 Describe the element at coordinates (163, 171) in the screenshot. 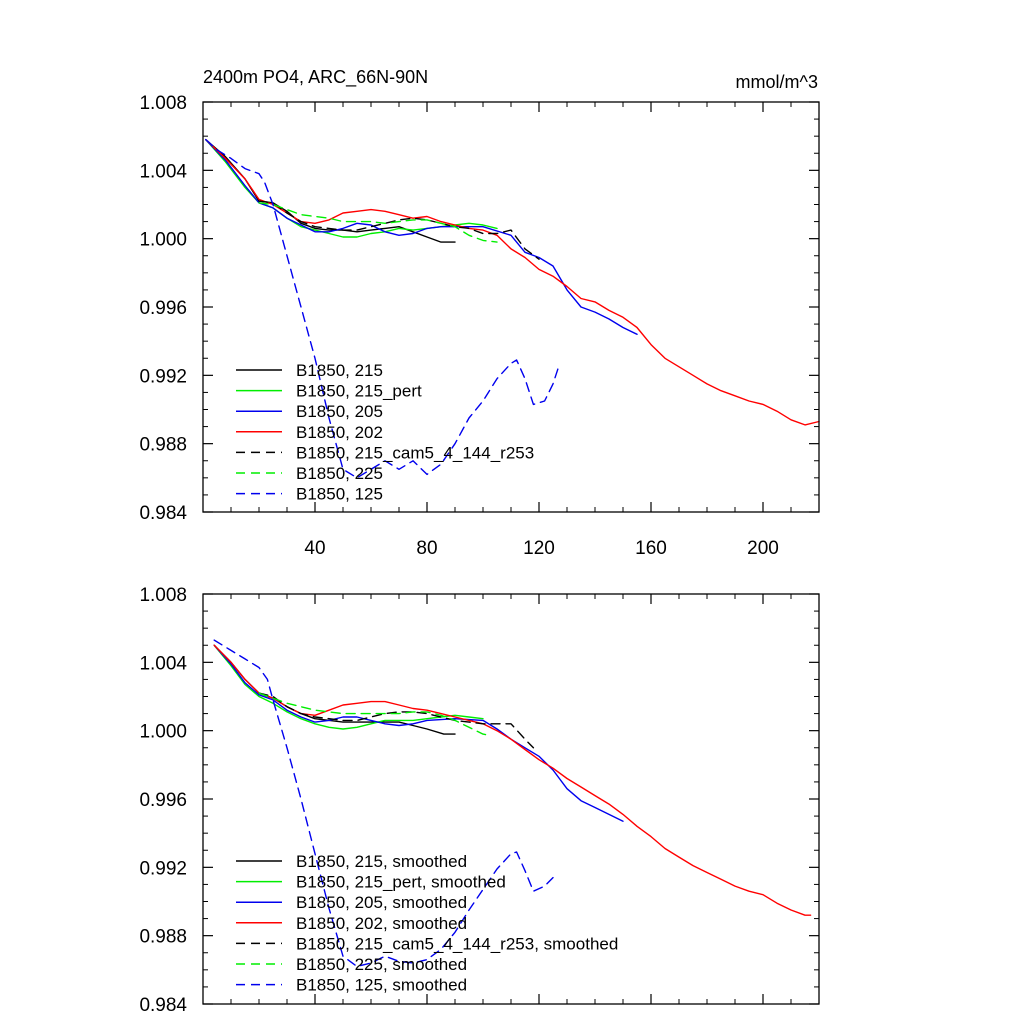

I see `top-y-tick-label: 1.004` at that location.